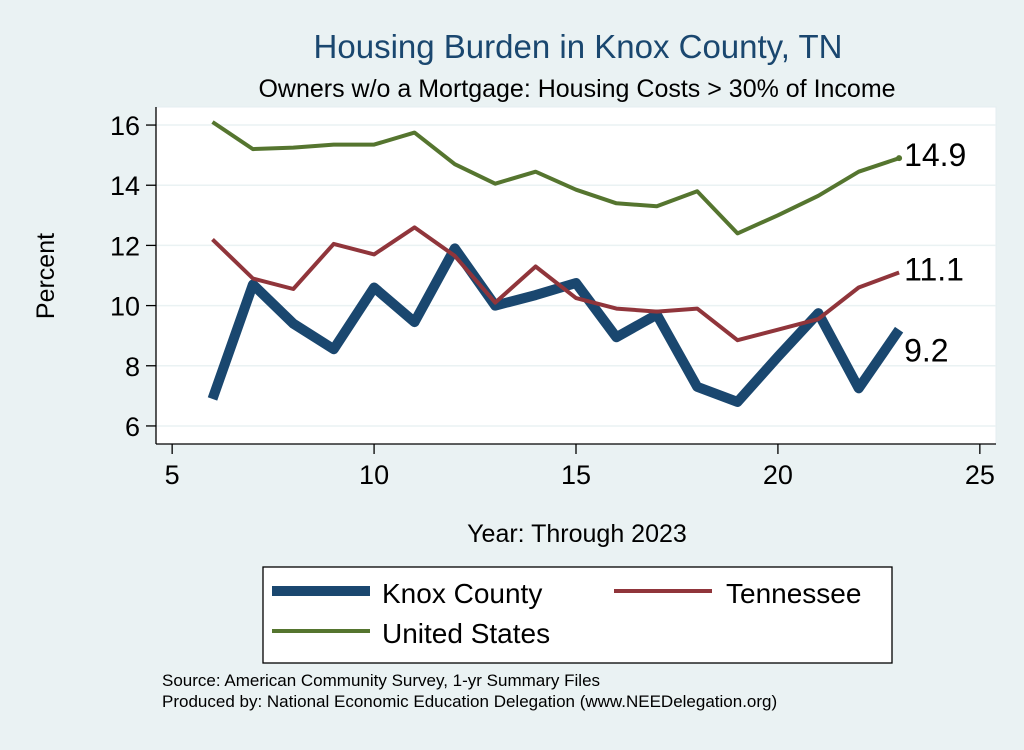 This screenshot has width=1024, height=750. Describe the element at coordinates (462, 593) in the screenshot. I see `legend-label-knox-county: Knox County` at that location.